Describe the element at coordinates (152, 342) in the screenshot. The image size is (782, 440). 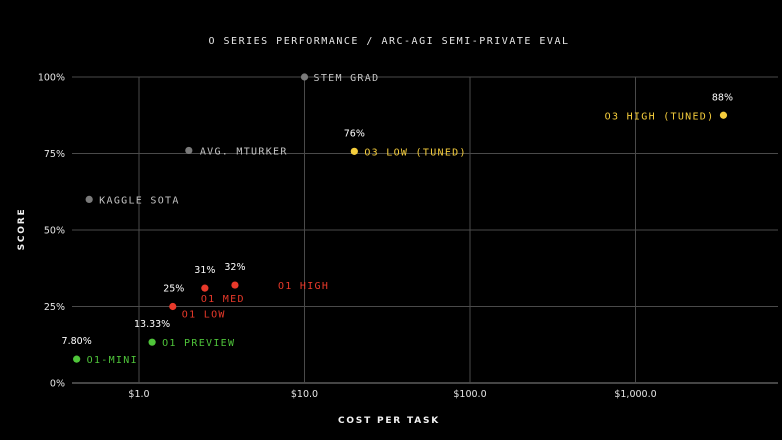
I see `point-o1-preview` at that location.